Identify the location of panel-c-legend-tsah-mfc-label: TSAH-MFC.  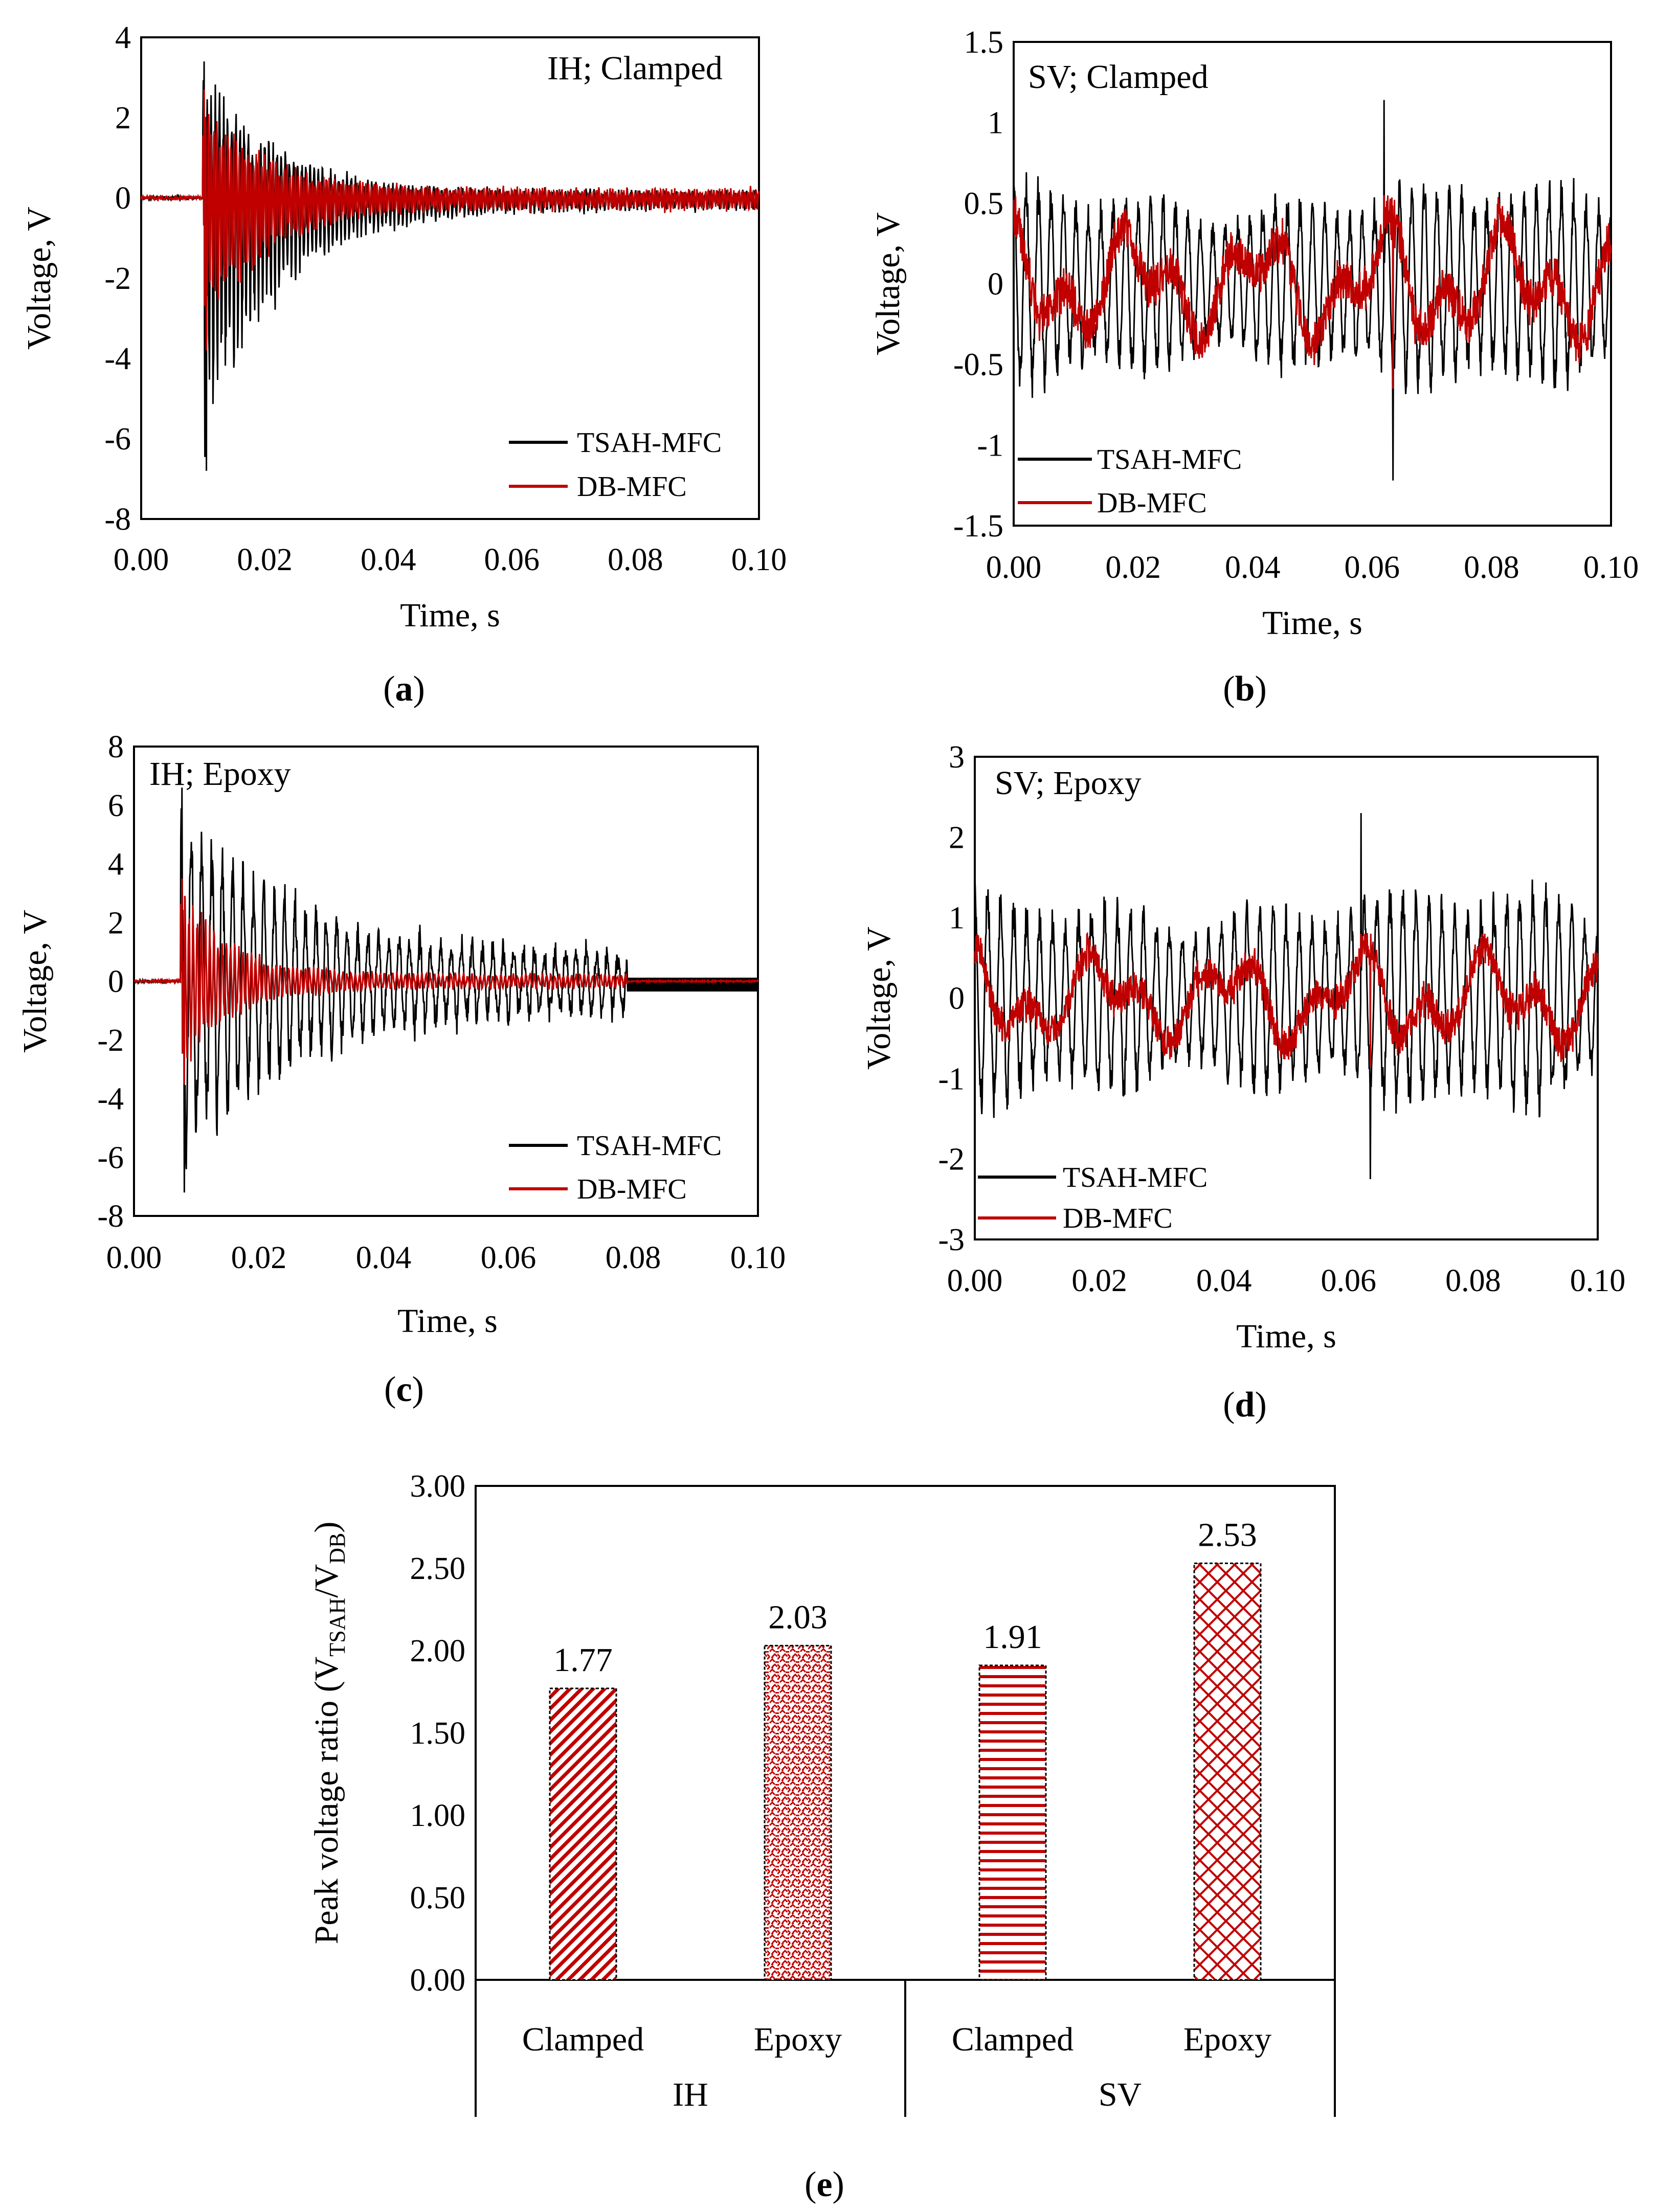
(649, 1146).